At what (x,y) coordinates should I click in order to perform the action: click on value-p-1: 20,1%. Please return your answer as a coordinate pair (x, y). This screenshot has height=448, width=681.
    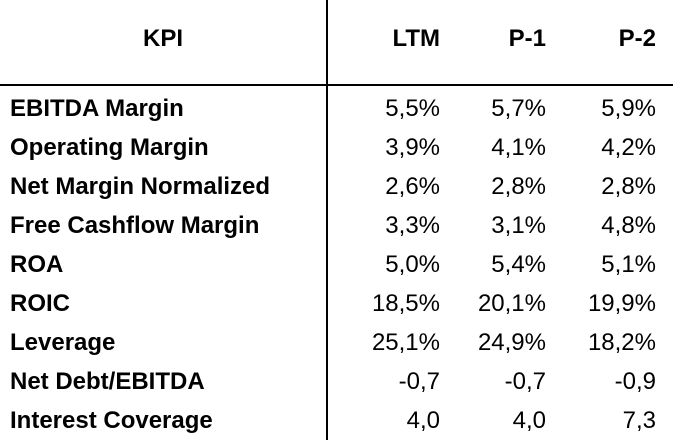
    Looking at the image, I should click on (511, 303).